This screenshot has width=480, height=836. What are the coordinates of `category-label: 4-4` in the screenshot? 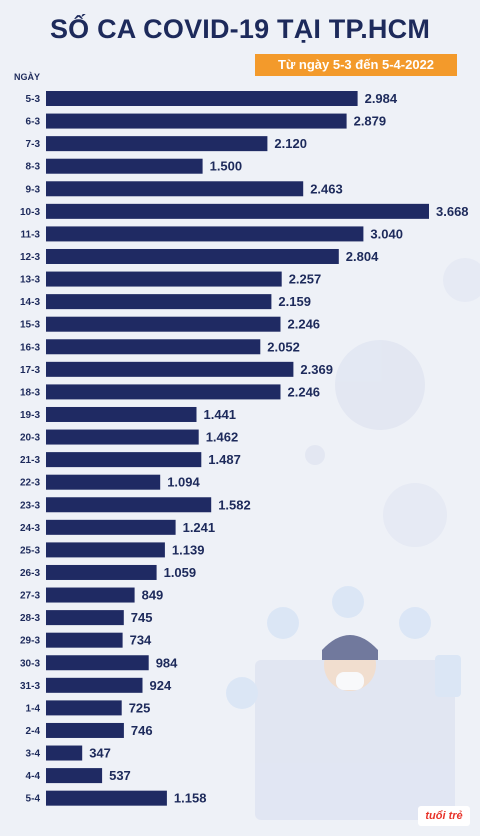 It's located at (33, 776).